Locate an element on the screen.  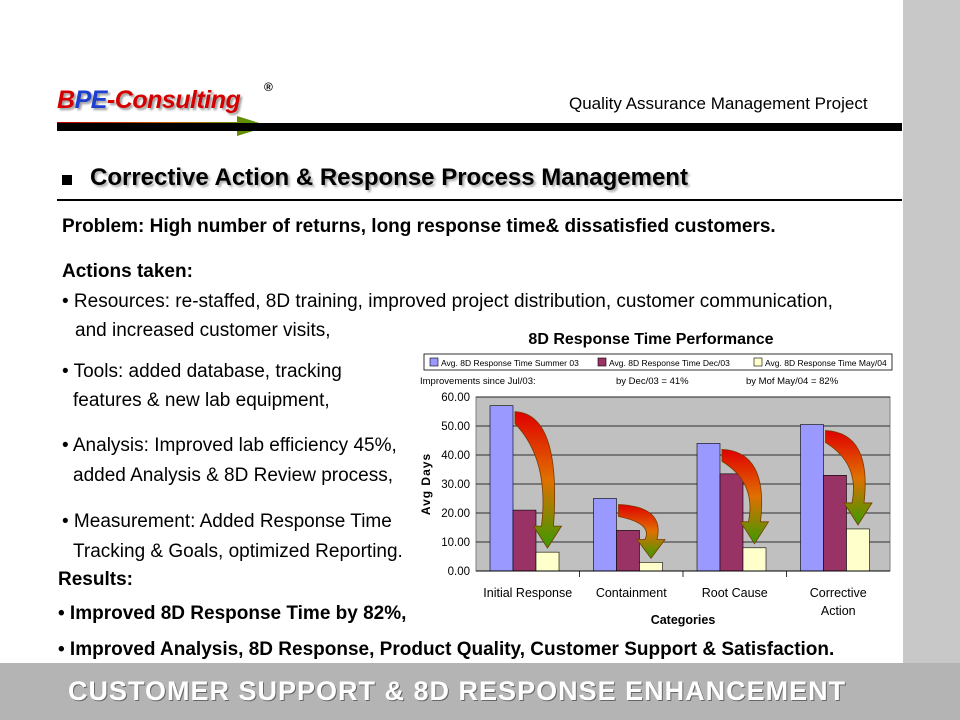
actions-measurement-line1: • Measurement: Added Response Time is located at coordinates (227, 521).